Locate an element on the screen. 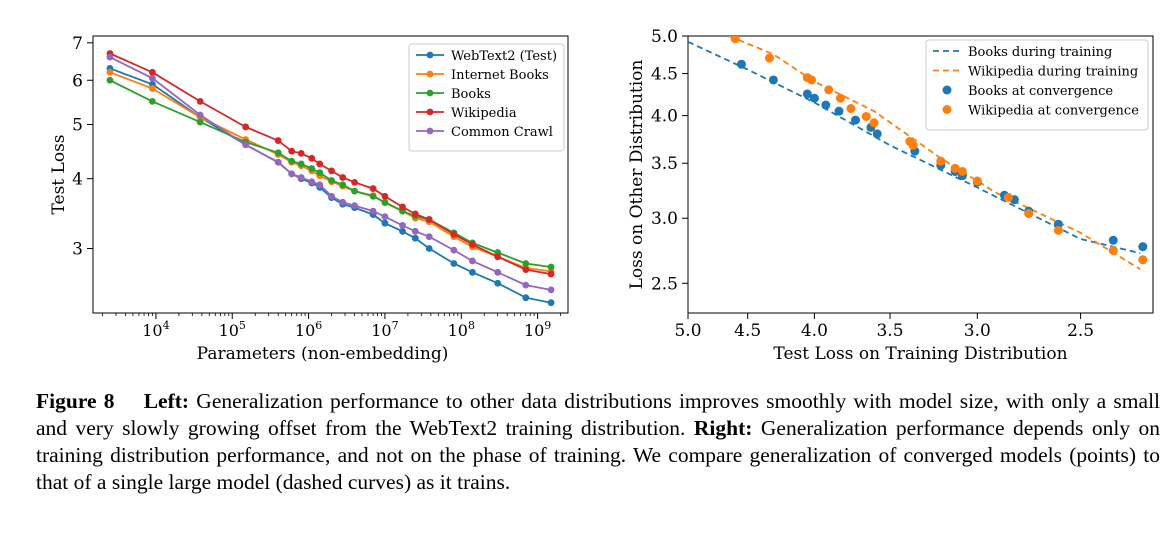 The height and width of the screenshot is (542, 1176). y-tick-label: 3.5 is located at coordinates (664, 164).